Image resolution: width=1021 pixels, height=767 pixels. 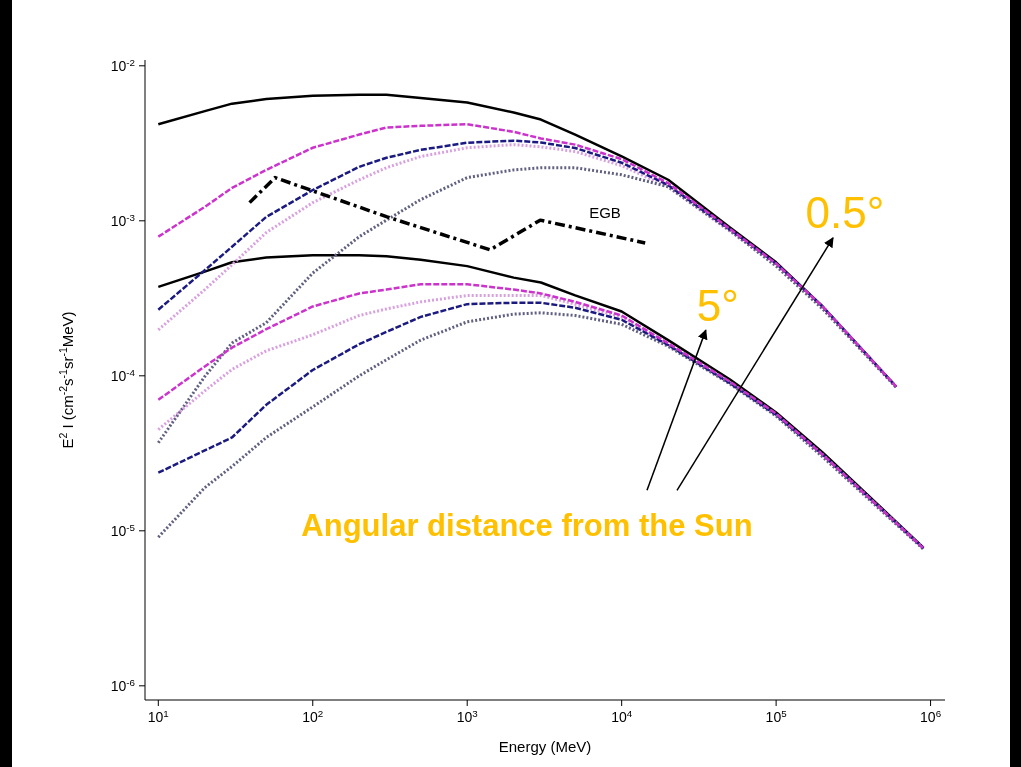 I want to click on x-axis-title: Energy (MeV), so click(x=545, y=746).